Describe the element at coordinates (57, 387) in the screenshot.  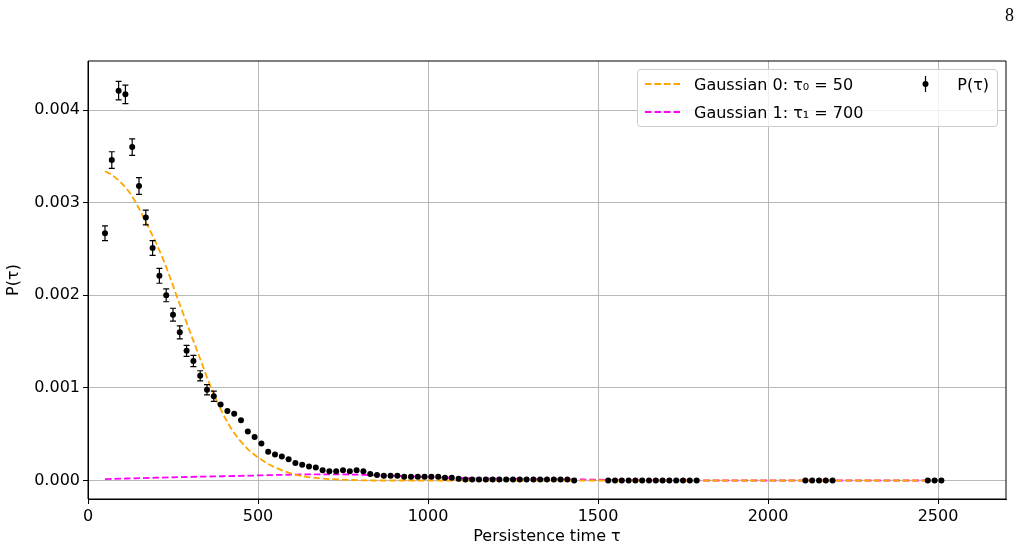
I see `y-tick-label: 0.001` at that location.